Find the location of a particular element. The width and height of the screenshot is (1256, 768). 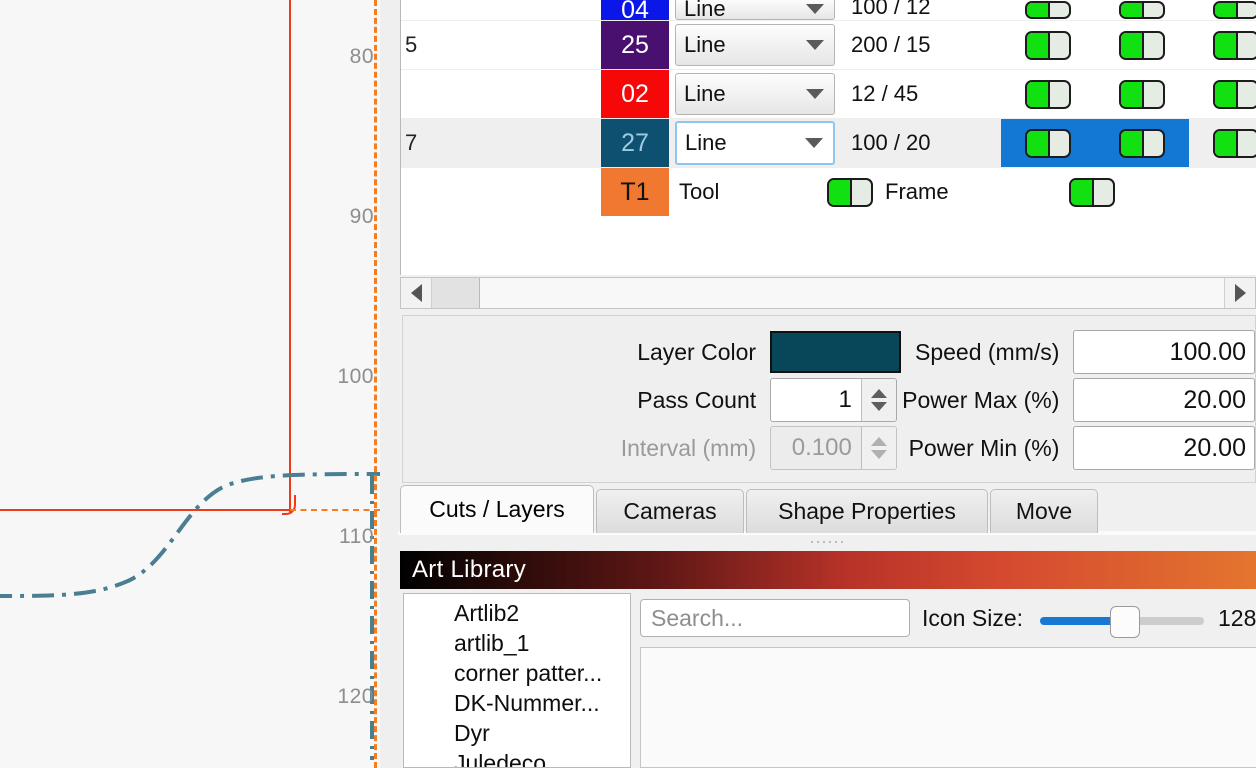

tab-cameras: Cameras is located at coordinates (670, 511).